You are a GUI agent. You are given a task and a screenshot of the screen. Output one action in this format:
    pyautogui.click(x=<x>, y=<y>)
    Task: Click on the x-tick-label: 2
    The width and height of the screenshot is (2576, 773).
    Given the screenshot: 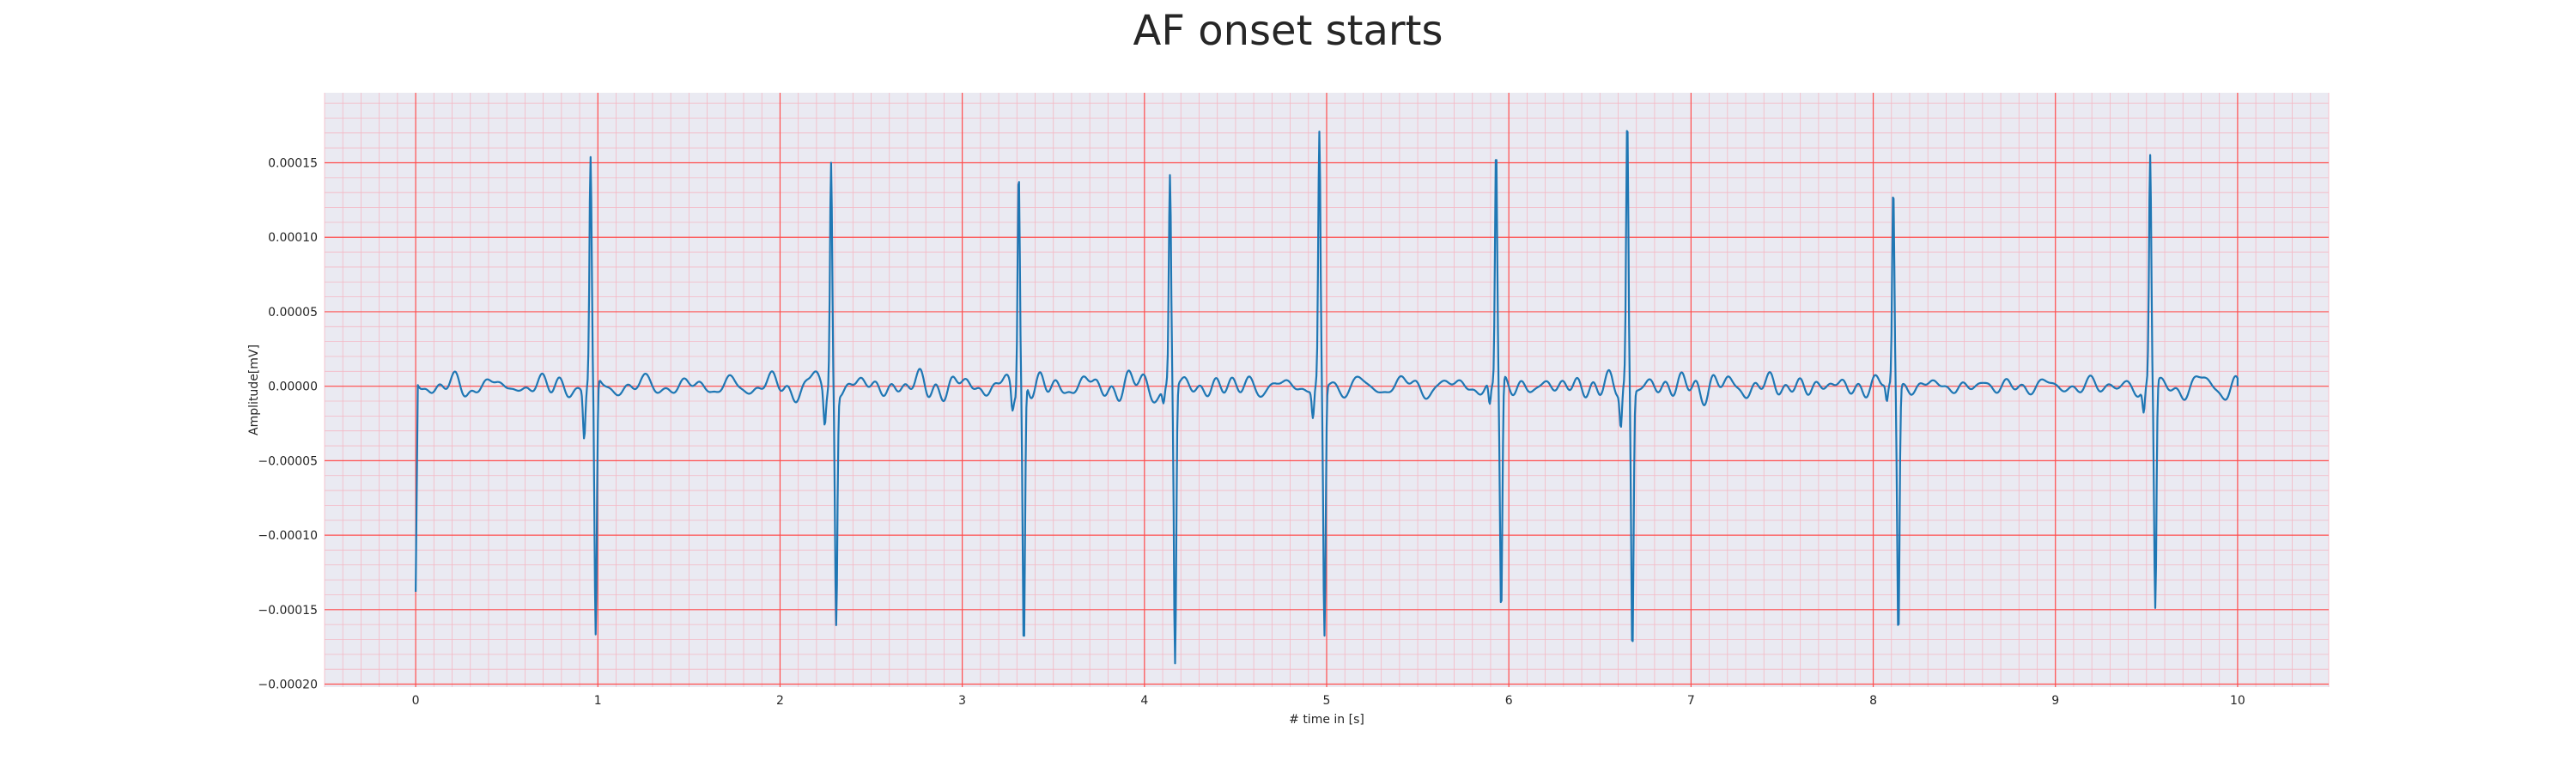 What is the action you would take?
    pyautogui.click(x=780, y=701)
    